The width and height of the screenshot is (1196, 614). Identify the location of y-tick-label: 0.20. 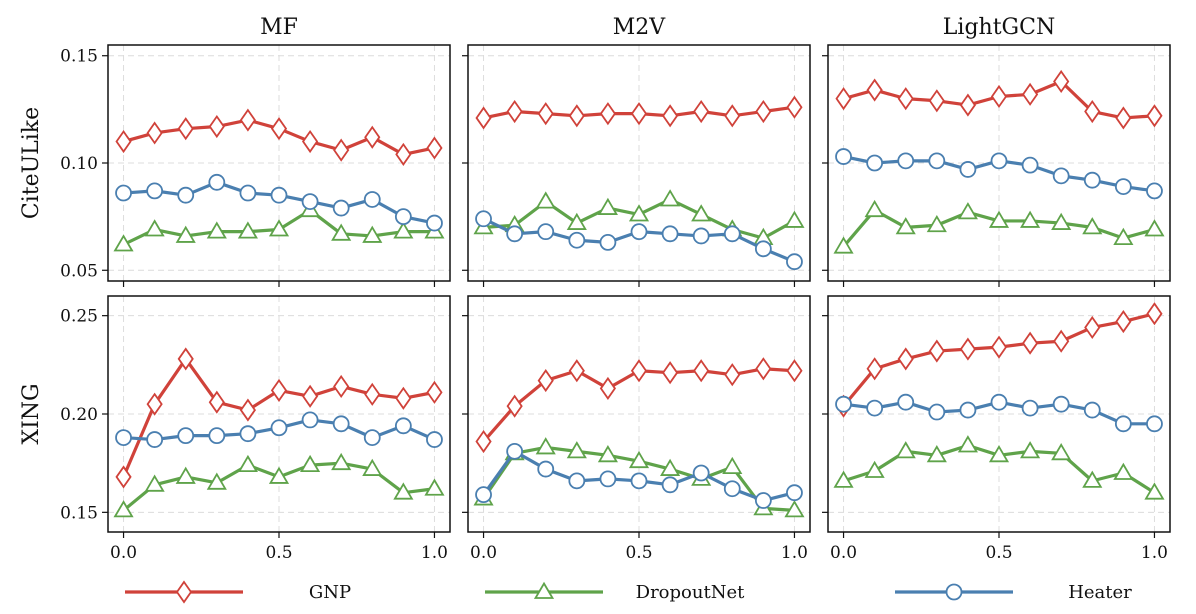
(79, 415).